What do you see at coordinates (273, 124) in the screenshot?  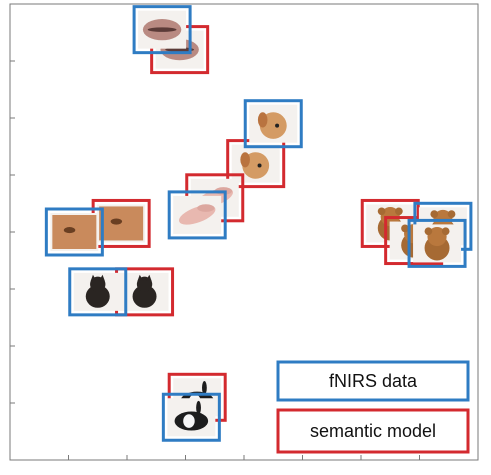 I see `fnirs-point-dog` at bounding box center [273, 124].